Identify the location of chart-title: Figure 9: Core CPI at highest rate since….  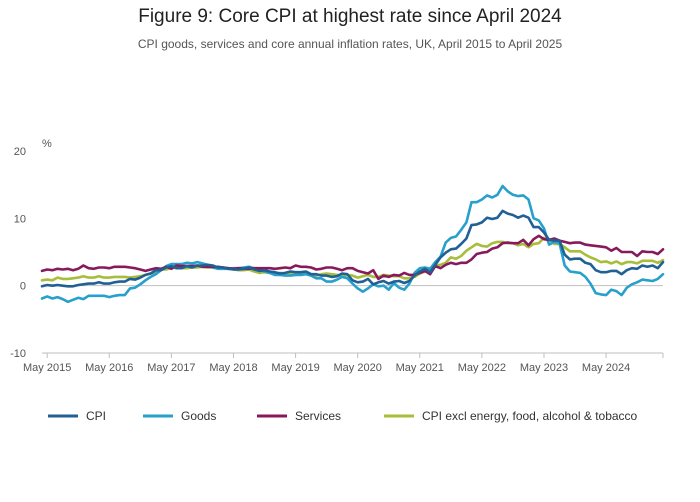
(350, 16).